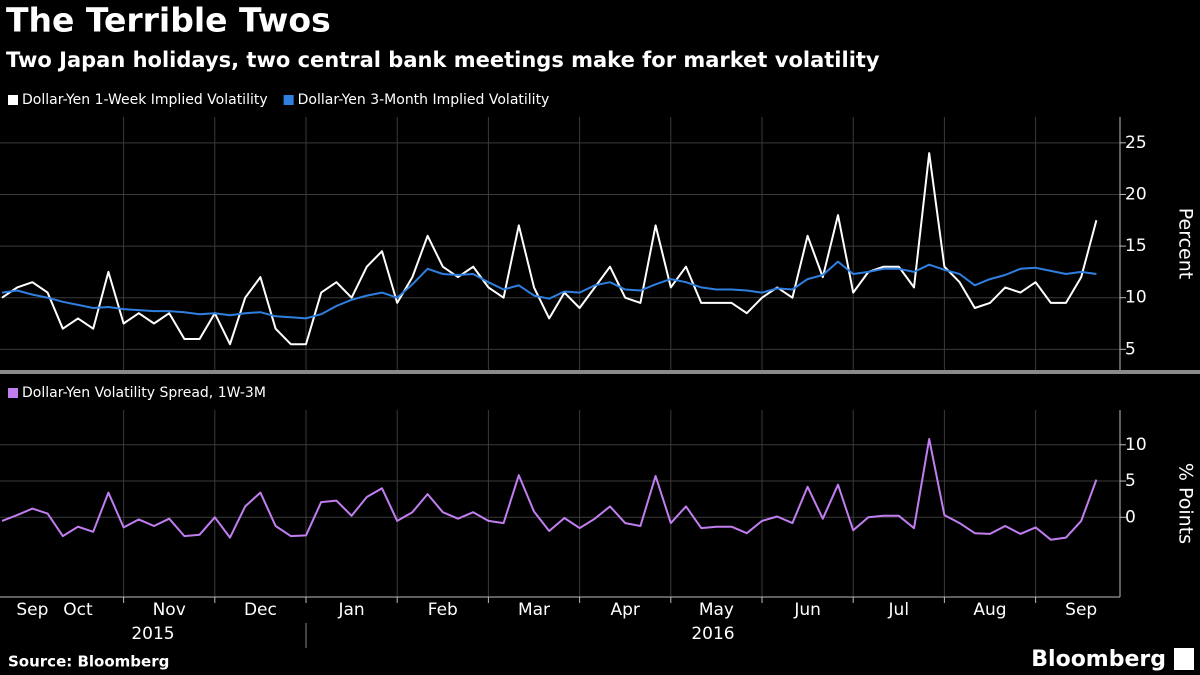  Describe the element at coordinates (712, 634) in the screenshot. I see `x-group-label: 2016` at that location.